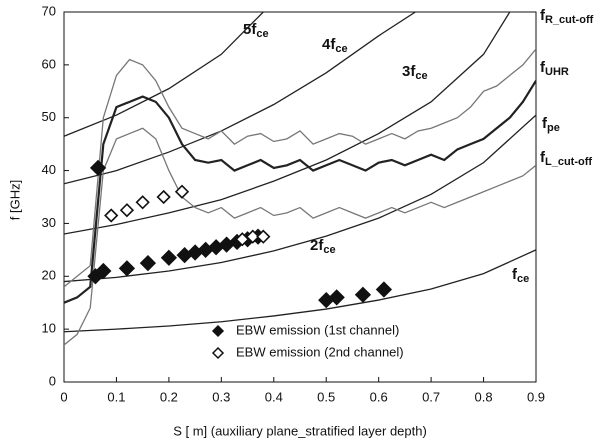 Image resolution: width=606 pixels, height=445 pixels. I want to click on x-tick-label: 0.6, so click(379, 396).